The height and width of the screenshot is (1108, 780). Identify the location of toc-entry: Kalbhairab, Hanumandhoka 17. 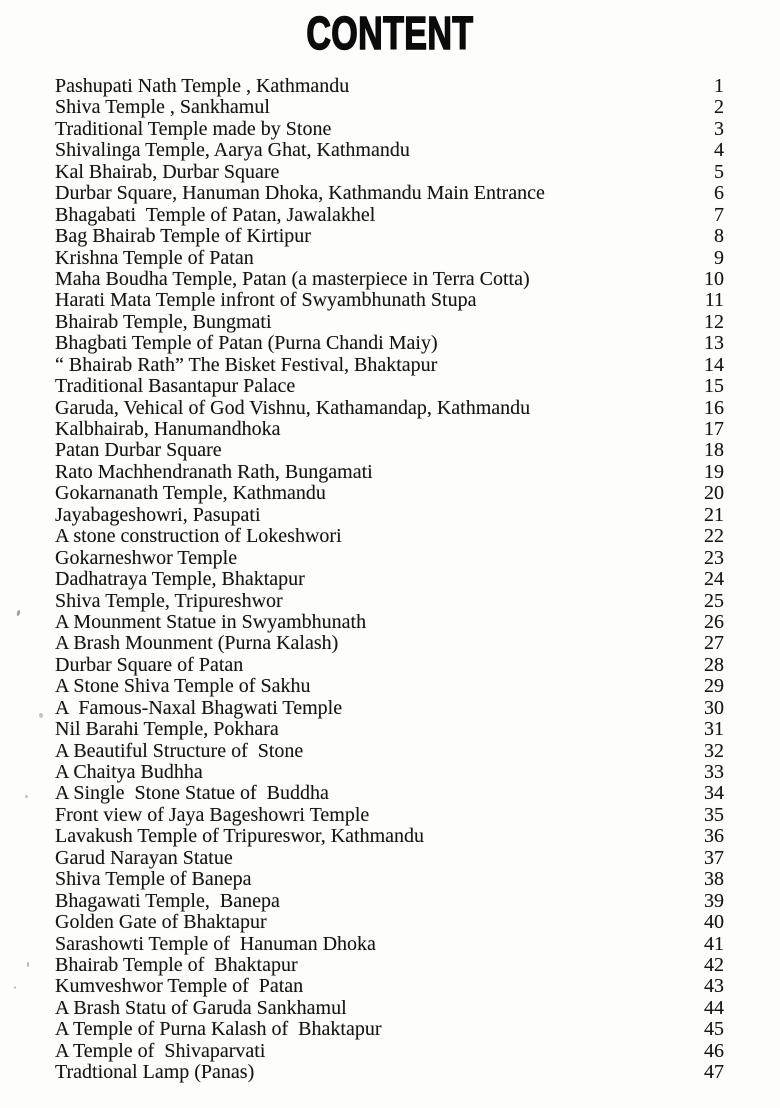
(389, 429).